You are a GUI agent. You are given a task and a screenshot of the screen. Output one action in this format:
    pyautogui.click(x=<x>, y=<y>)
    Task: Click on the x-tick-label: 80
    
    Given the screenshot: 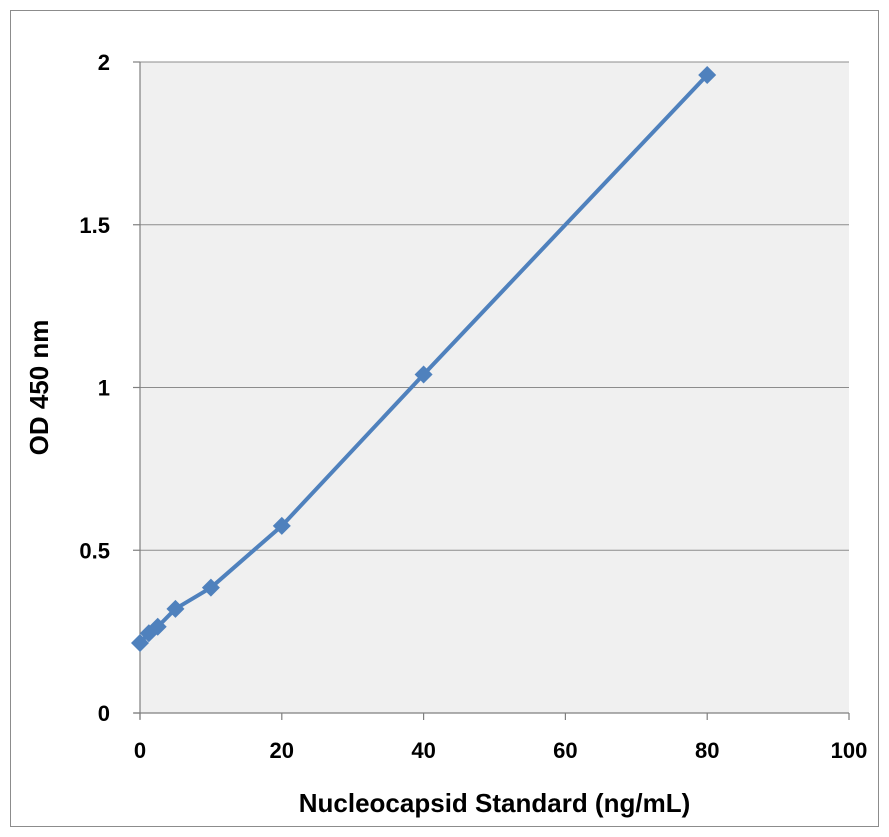 What is the action you would take?
    pyautogui.click(x=707, y=750)
    